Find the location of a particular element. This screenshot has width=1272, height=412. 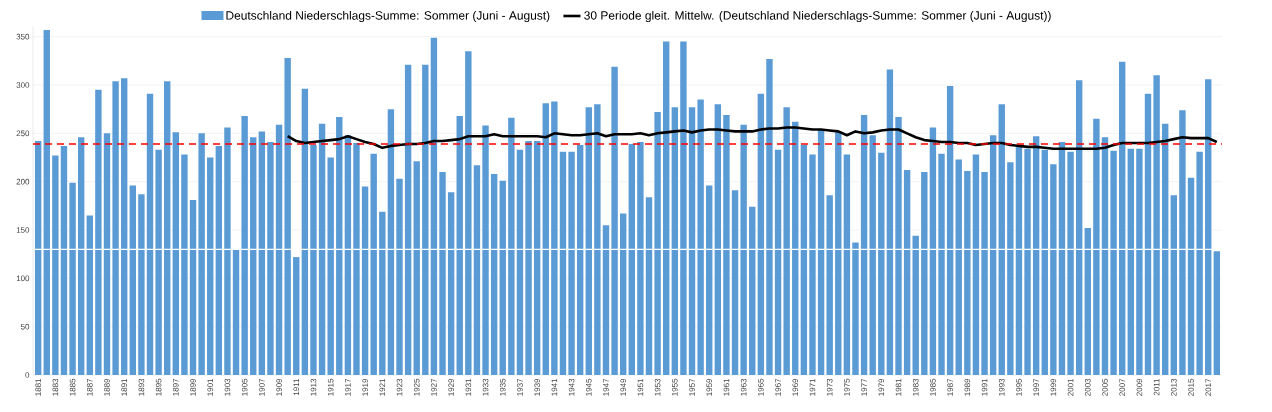

legend-label: 30 Periode gleit. Mittelw. (Deutschland Niederschlags-Summe: Sommer (Juni - August)) is located at coordinates (817, 16).